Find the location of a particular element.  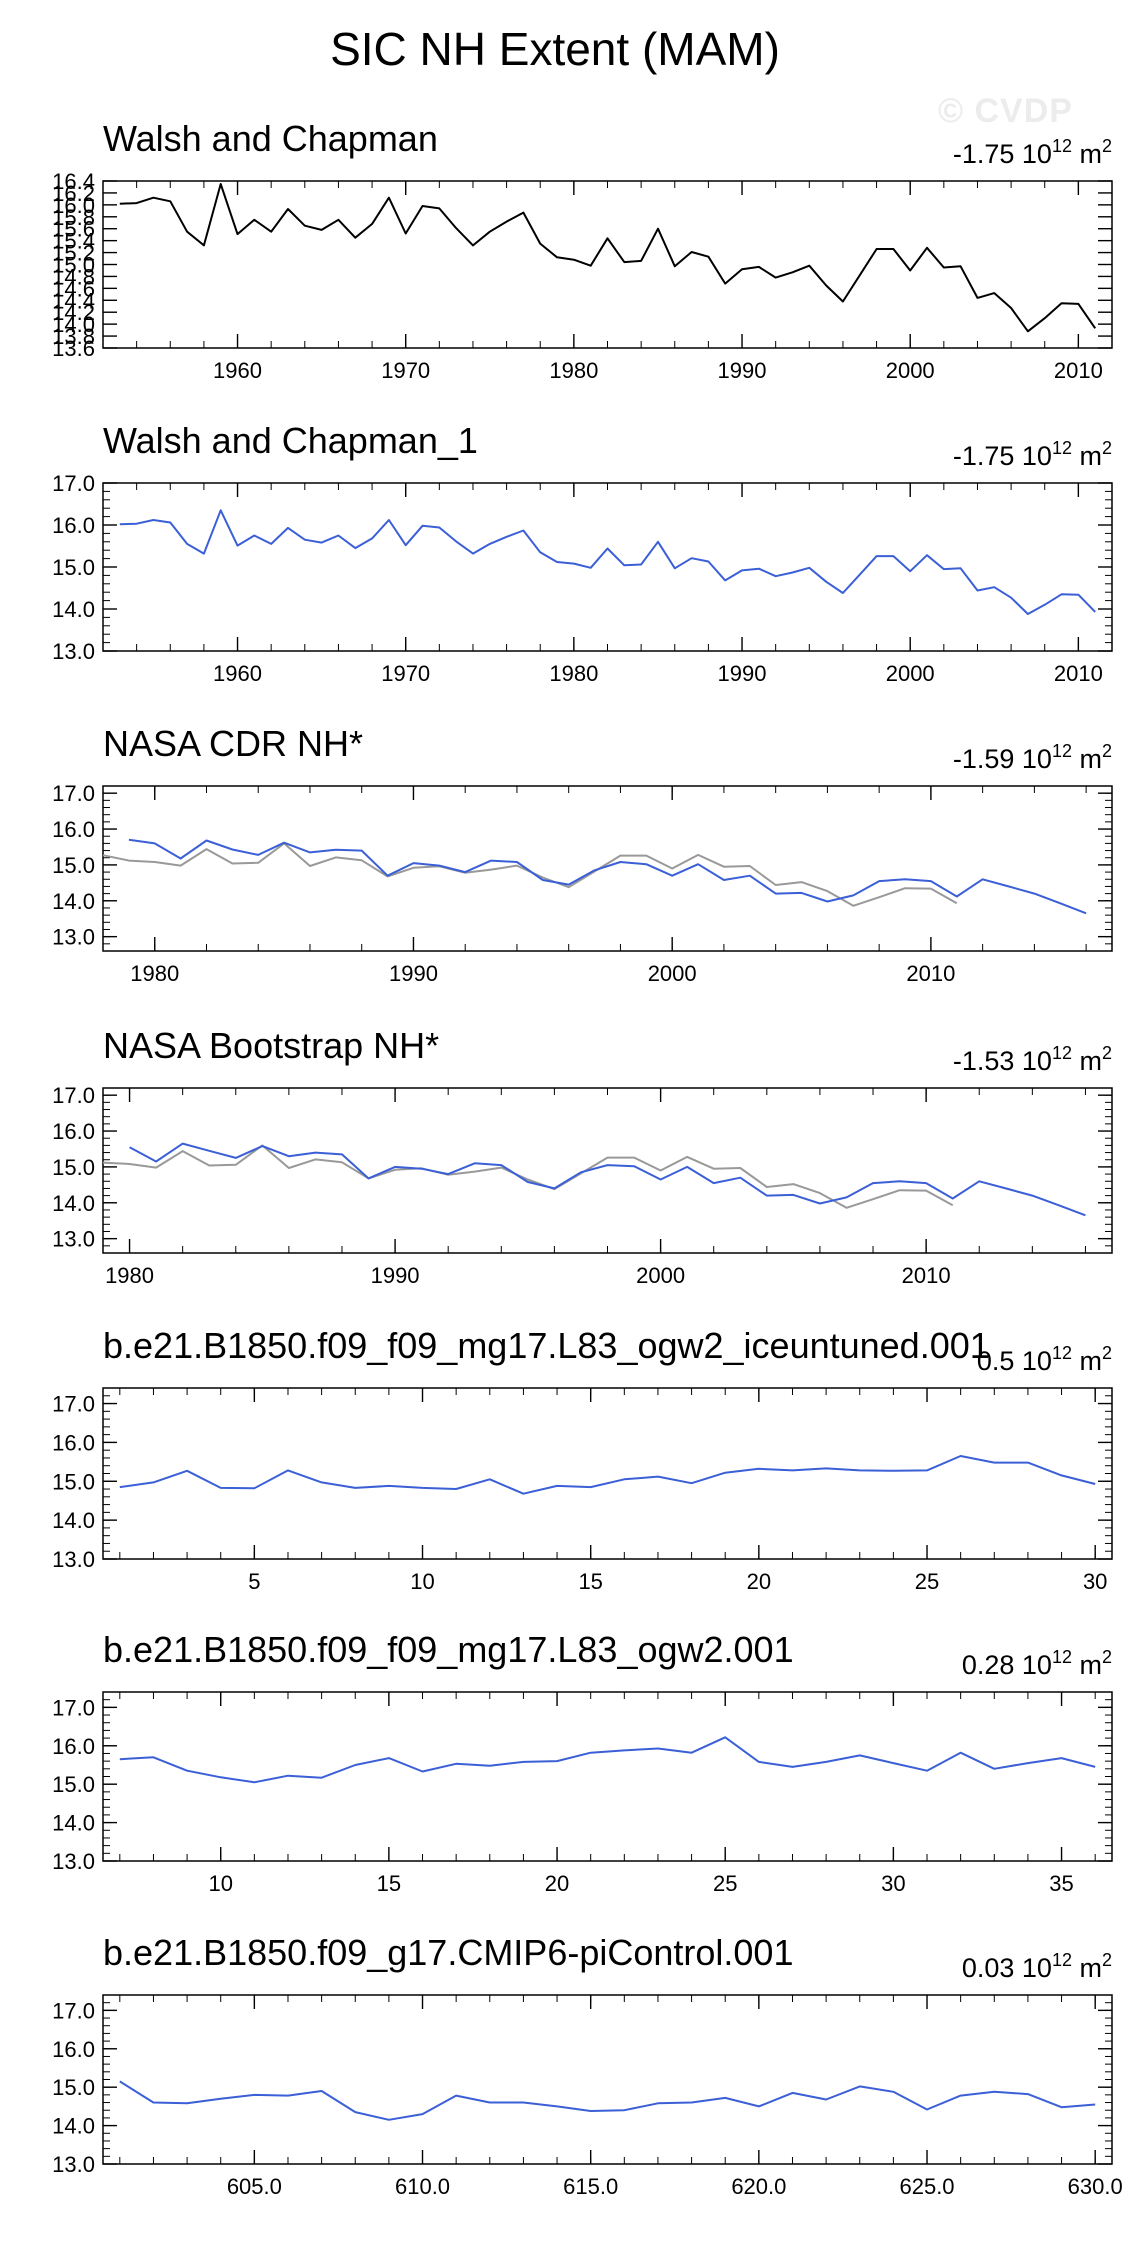

x-tick-label: 625.0 is located at coordinates (926, 2186).